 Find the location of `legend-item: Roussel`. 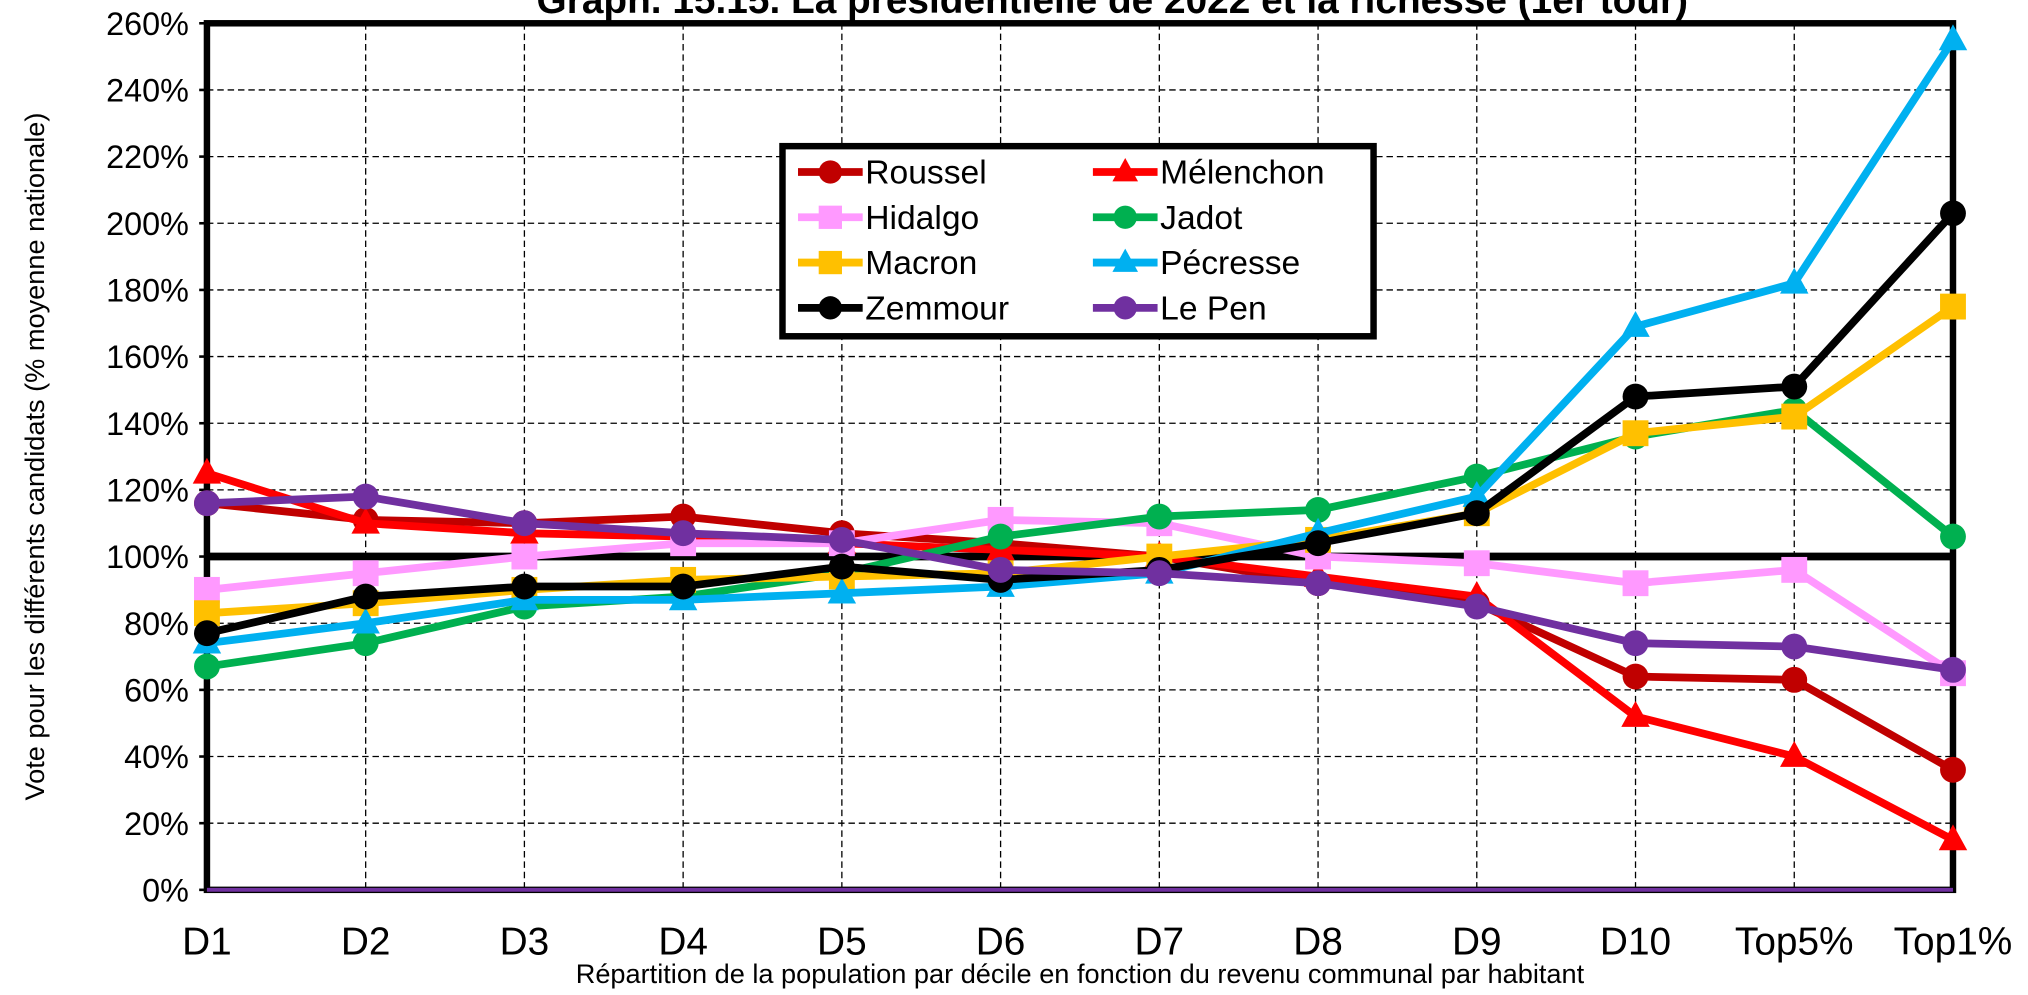

legend-item: Roussel is located at coordinates (892, 173).